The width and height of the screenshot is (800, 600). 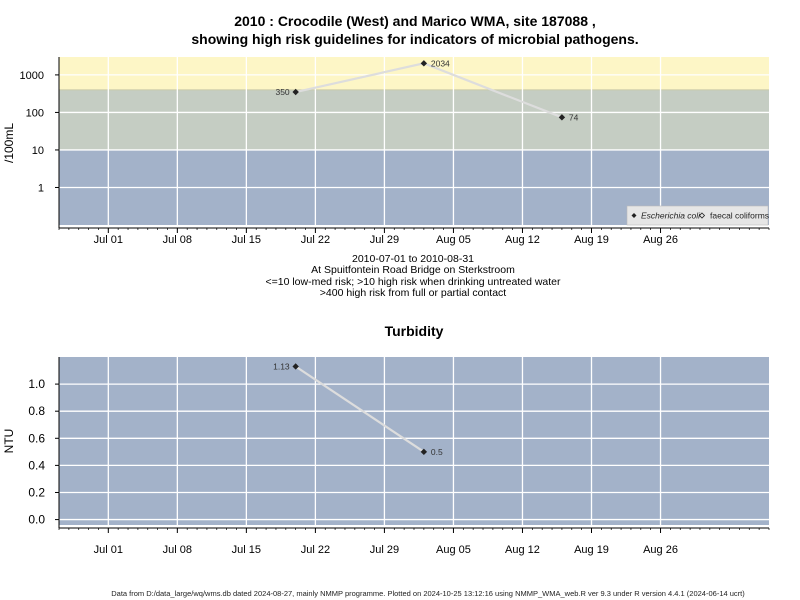 I want to click on y-tick-label: 0.4, so click(x=36, y=465).